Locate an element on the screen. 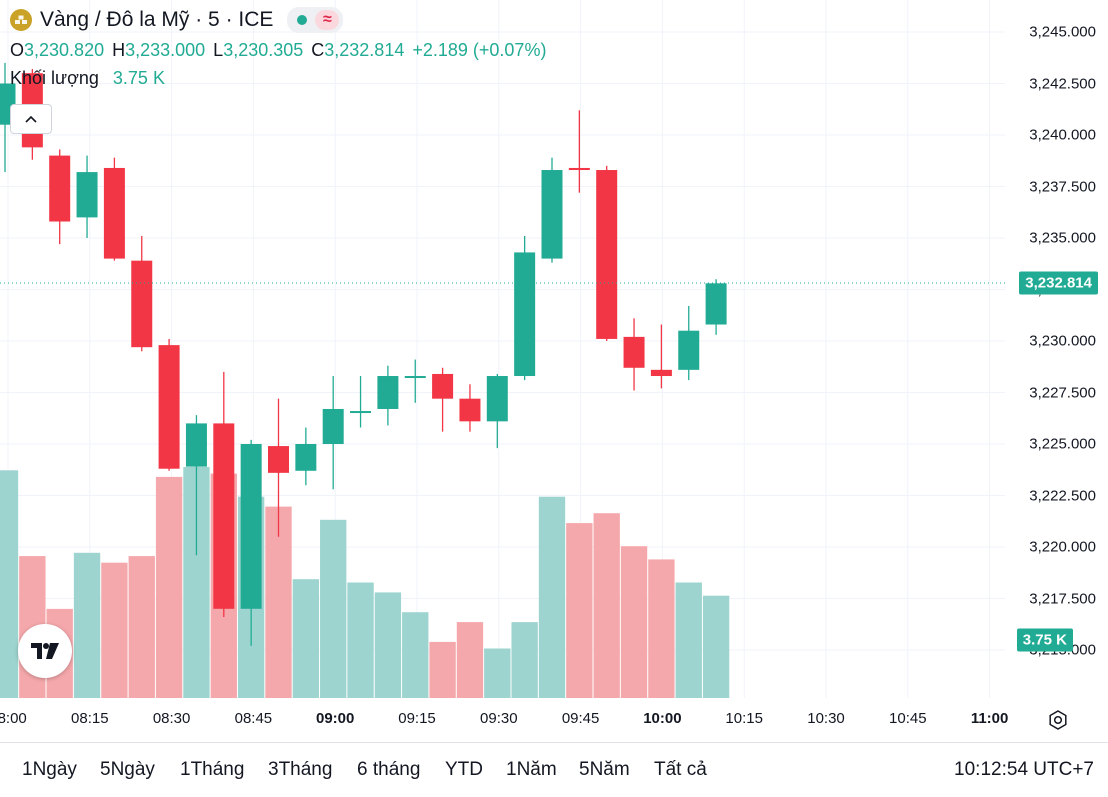 The image size is (1108, 797). time-tick-label: 08:00 is located at coordinates (13, 718).